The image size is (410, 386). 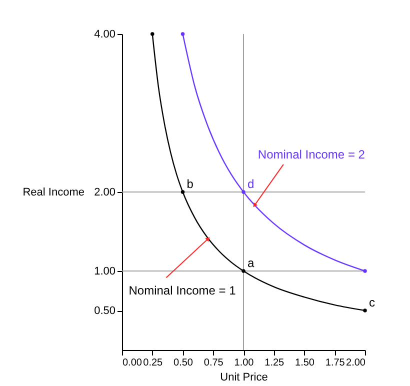 What do you see at coordinates (53, 192) in the screenshot?
I see `y-axis-title: Real Income` at bounding box center [53, 192].